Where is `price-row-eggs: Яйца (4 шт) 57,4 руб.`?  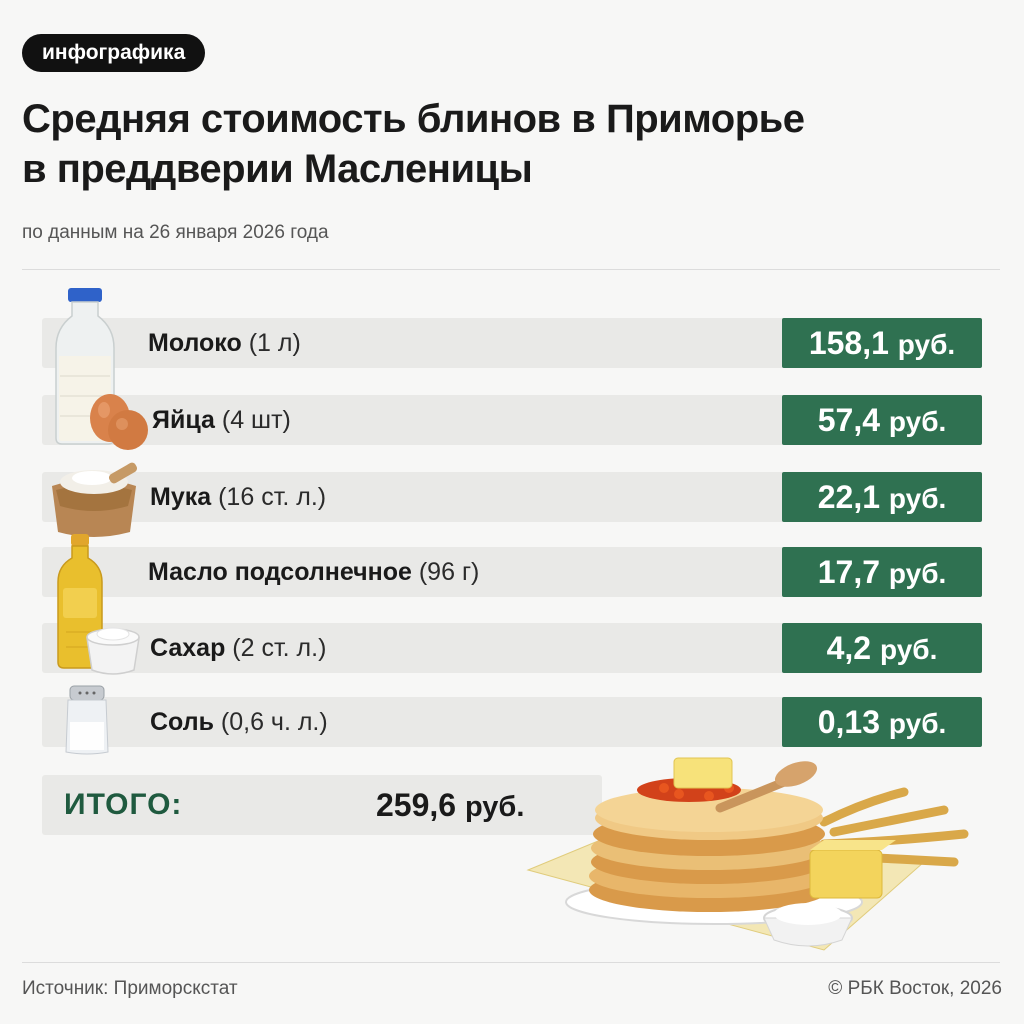 price-row-eggs: Яйца (4 шт) 57,4 руб. is located at coordinates (512, 420).